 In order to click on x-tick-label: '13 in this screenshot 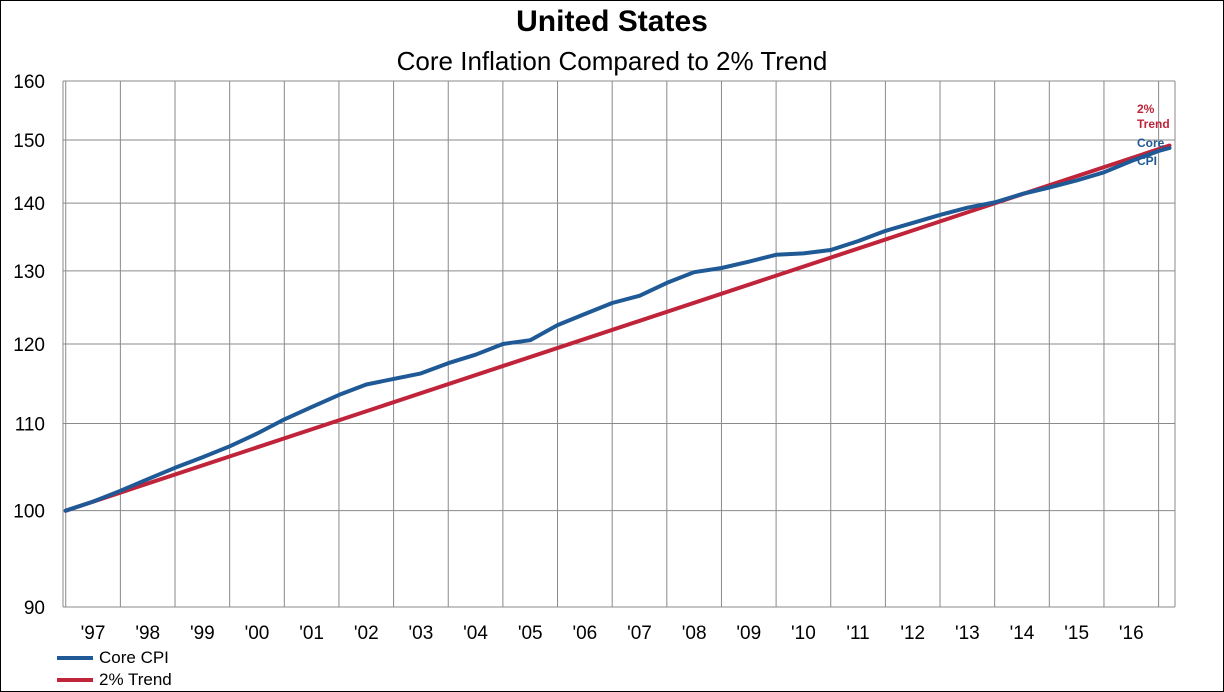, I will do `click(967, 633)`.